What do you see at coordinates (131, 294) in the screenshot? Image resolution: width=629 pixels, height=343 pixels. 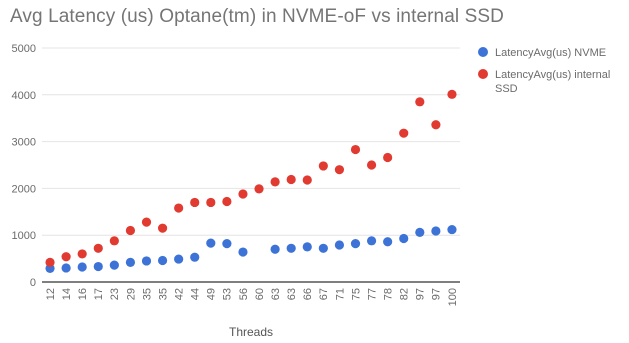 I see `x-tick-label: 29` at bounding box center [131, 294].